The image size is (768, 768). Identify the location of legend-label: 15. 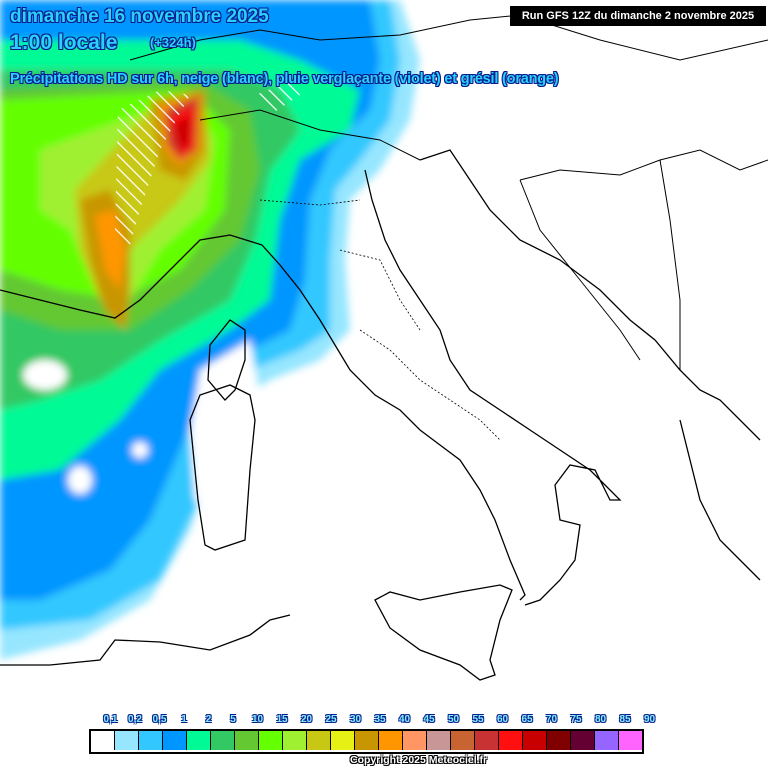
(282, 719).